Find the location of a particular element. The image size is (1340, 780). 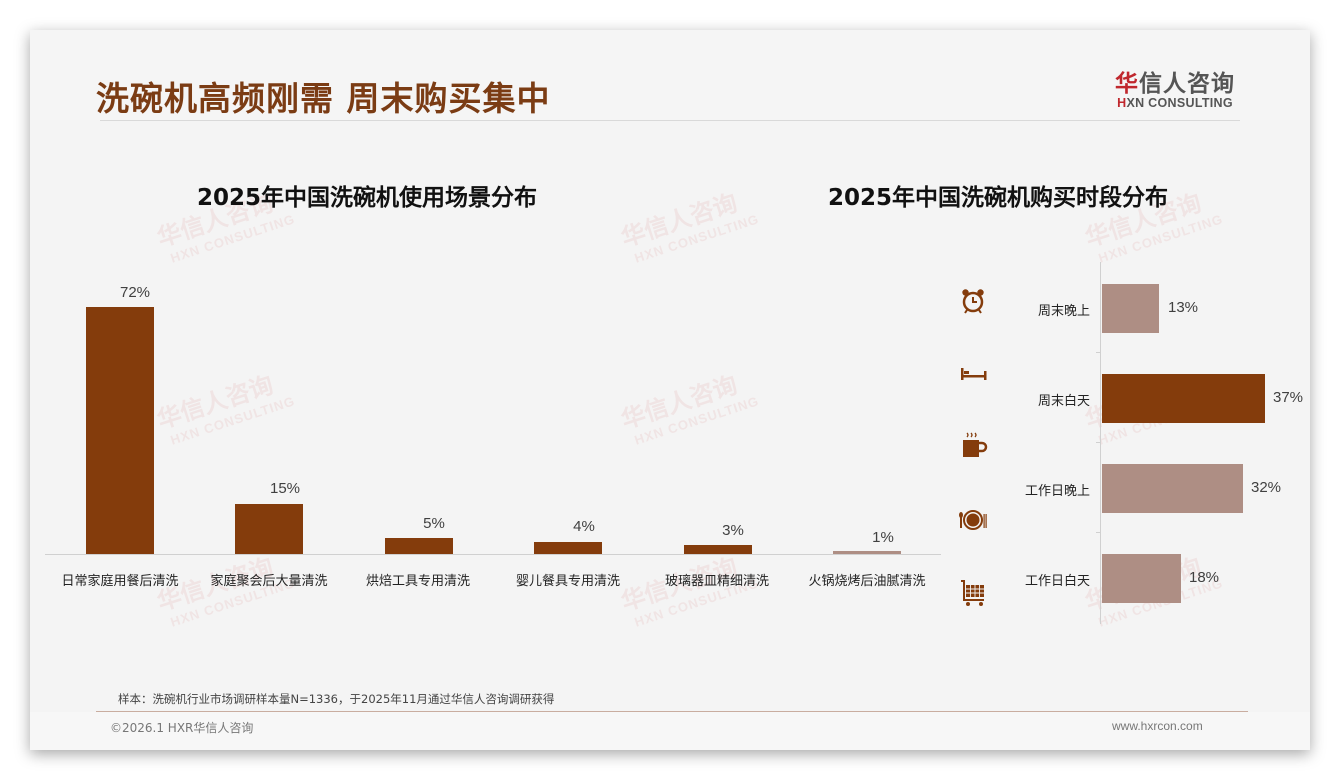

bar-workday-evening is located at coordinates (1172, 488).